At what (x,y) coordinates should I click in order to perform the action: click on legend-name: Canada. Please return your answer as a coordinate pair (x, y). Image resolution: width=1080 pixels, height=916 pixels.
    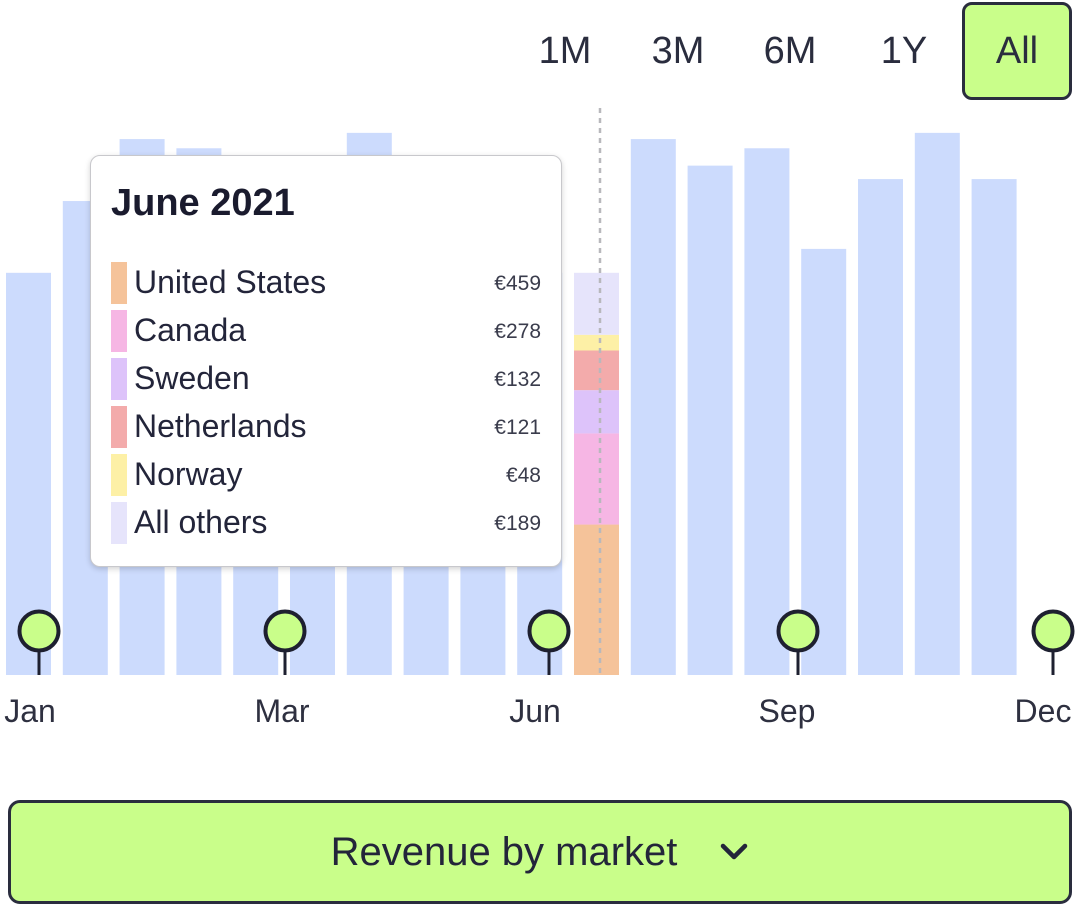
    Looking at the image, I should click on (190, 330).